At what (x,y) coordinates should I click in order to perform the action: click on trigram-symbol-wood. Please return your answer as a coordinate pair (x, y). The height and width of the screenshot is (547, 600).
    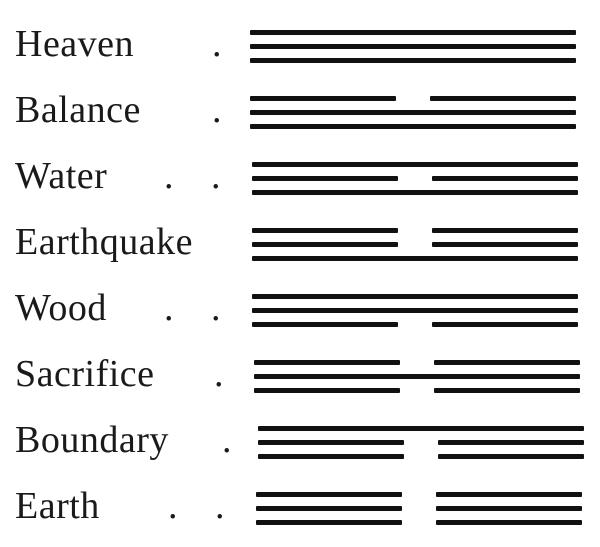
    Looking at the image, I should click on (417, 310).